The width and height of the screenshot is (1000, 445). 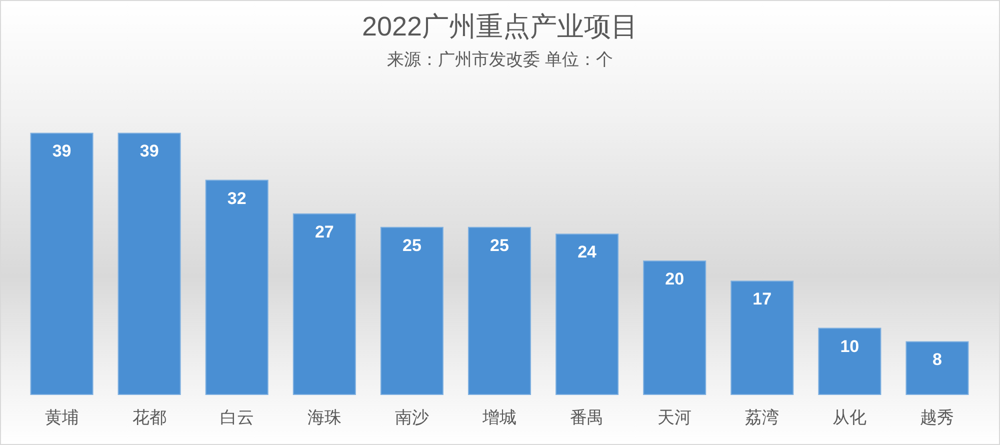 What do you see at coordinates (675, 417) in the screenshot?
I see `x-tick-label: 天河` at bounding box center [675, 417].